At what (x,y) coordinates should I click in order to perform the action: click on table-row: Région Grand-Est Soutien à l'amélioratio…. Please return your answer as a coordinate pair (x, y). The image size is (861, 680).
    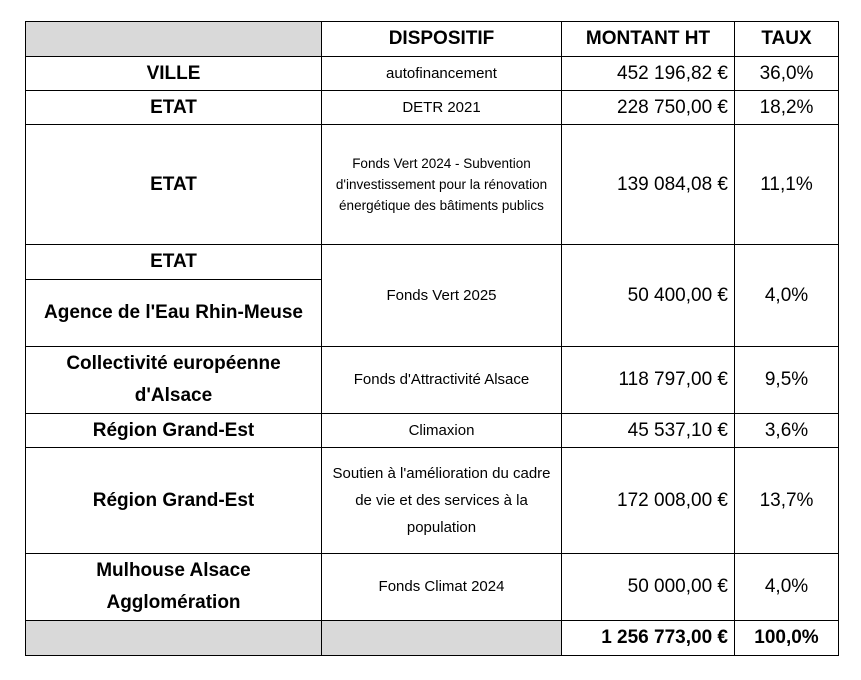
    Looking at the image, I should click on (432, 500).